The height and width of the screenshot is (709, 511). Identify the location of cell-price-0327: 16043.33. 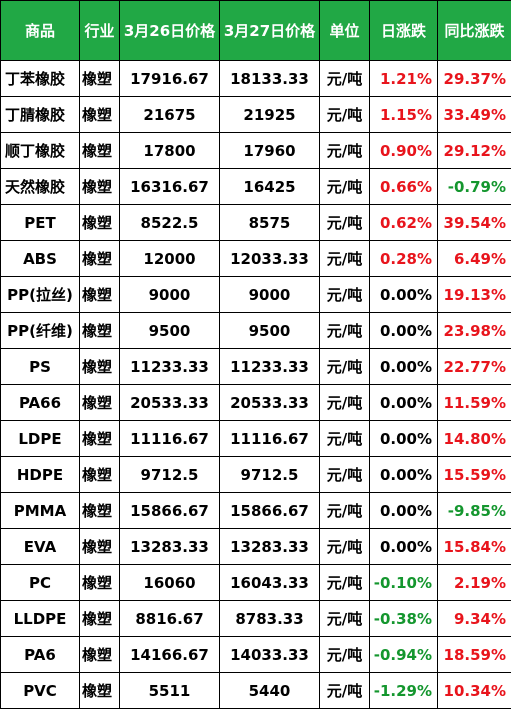
(270, 583).